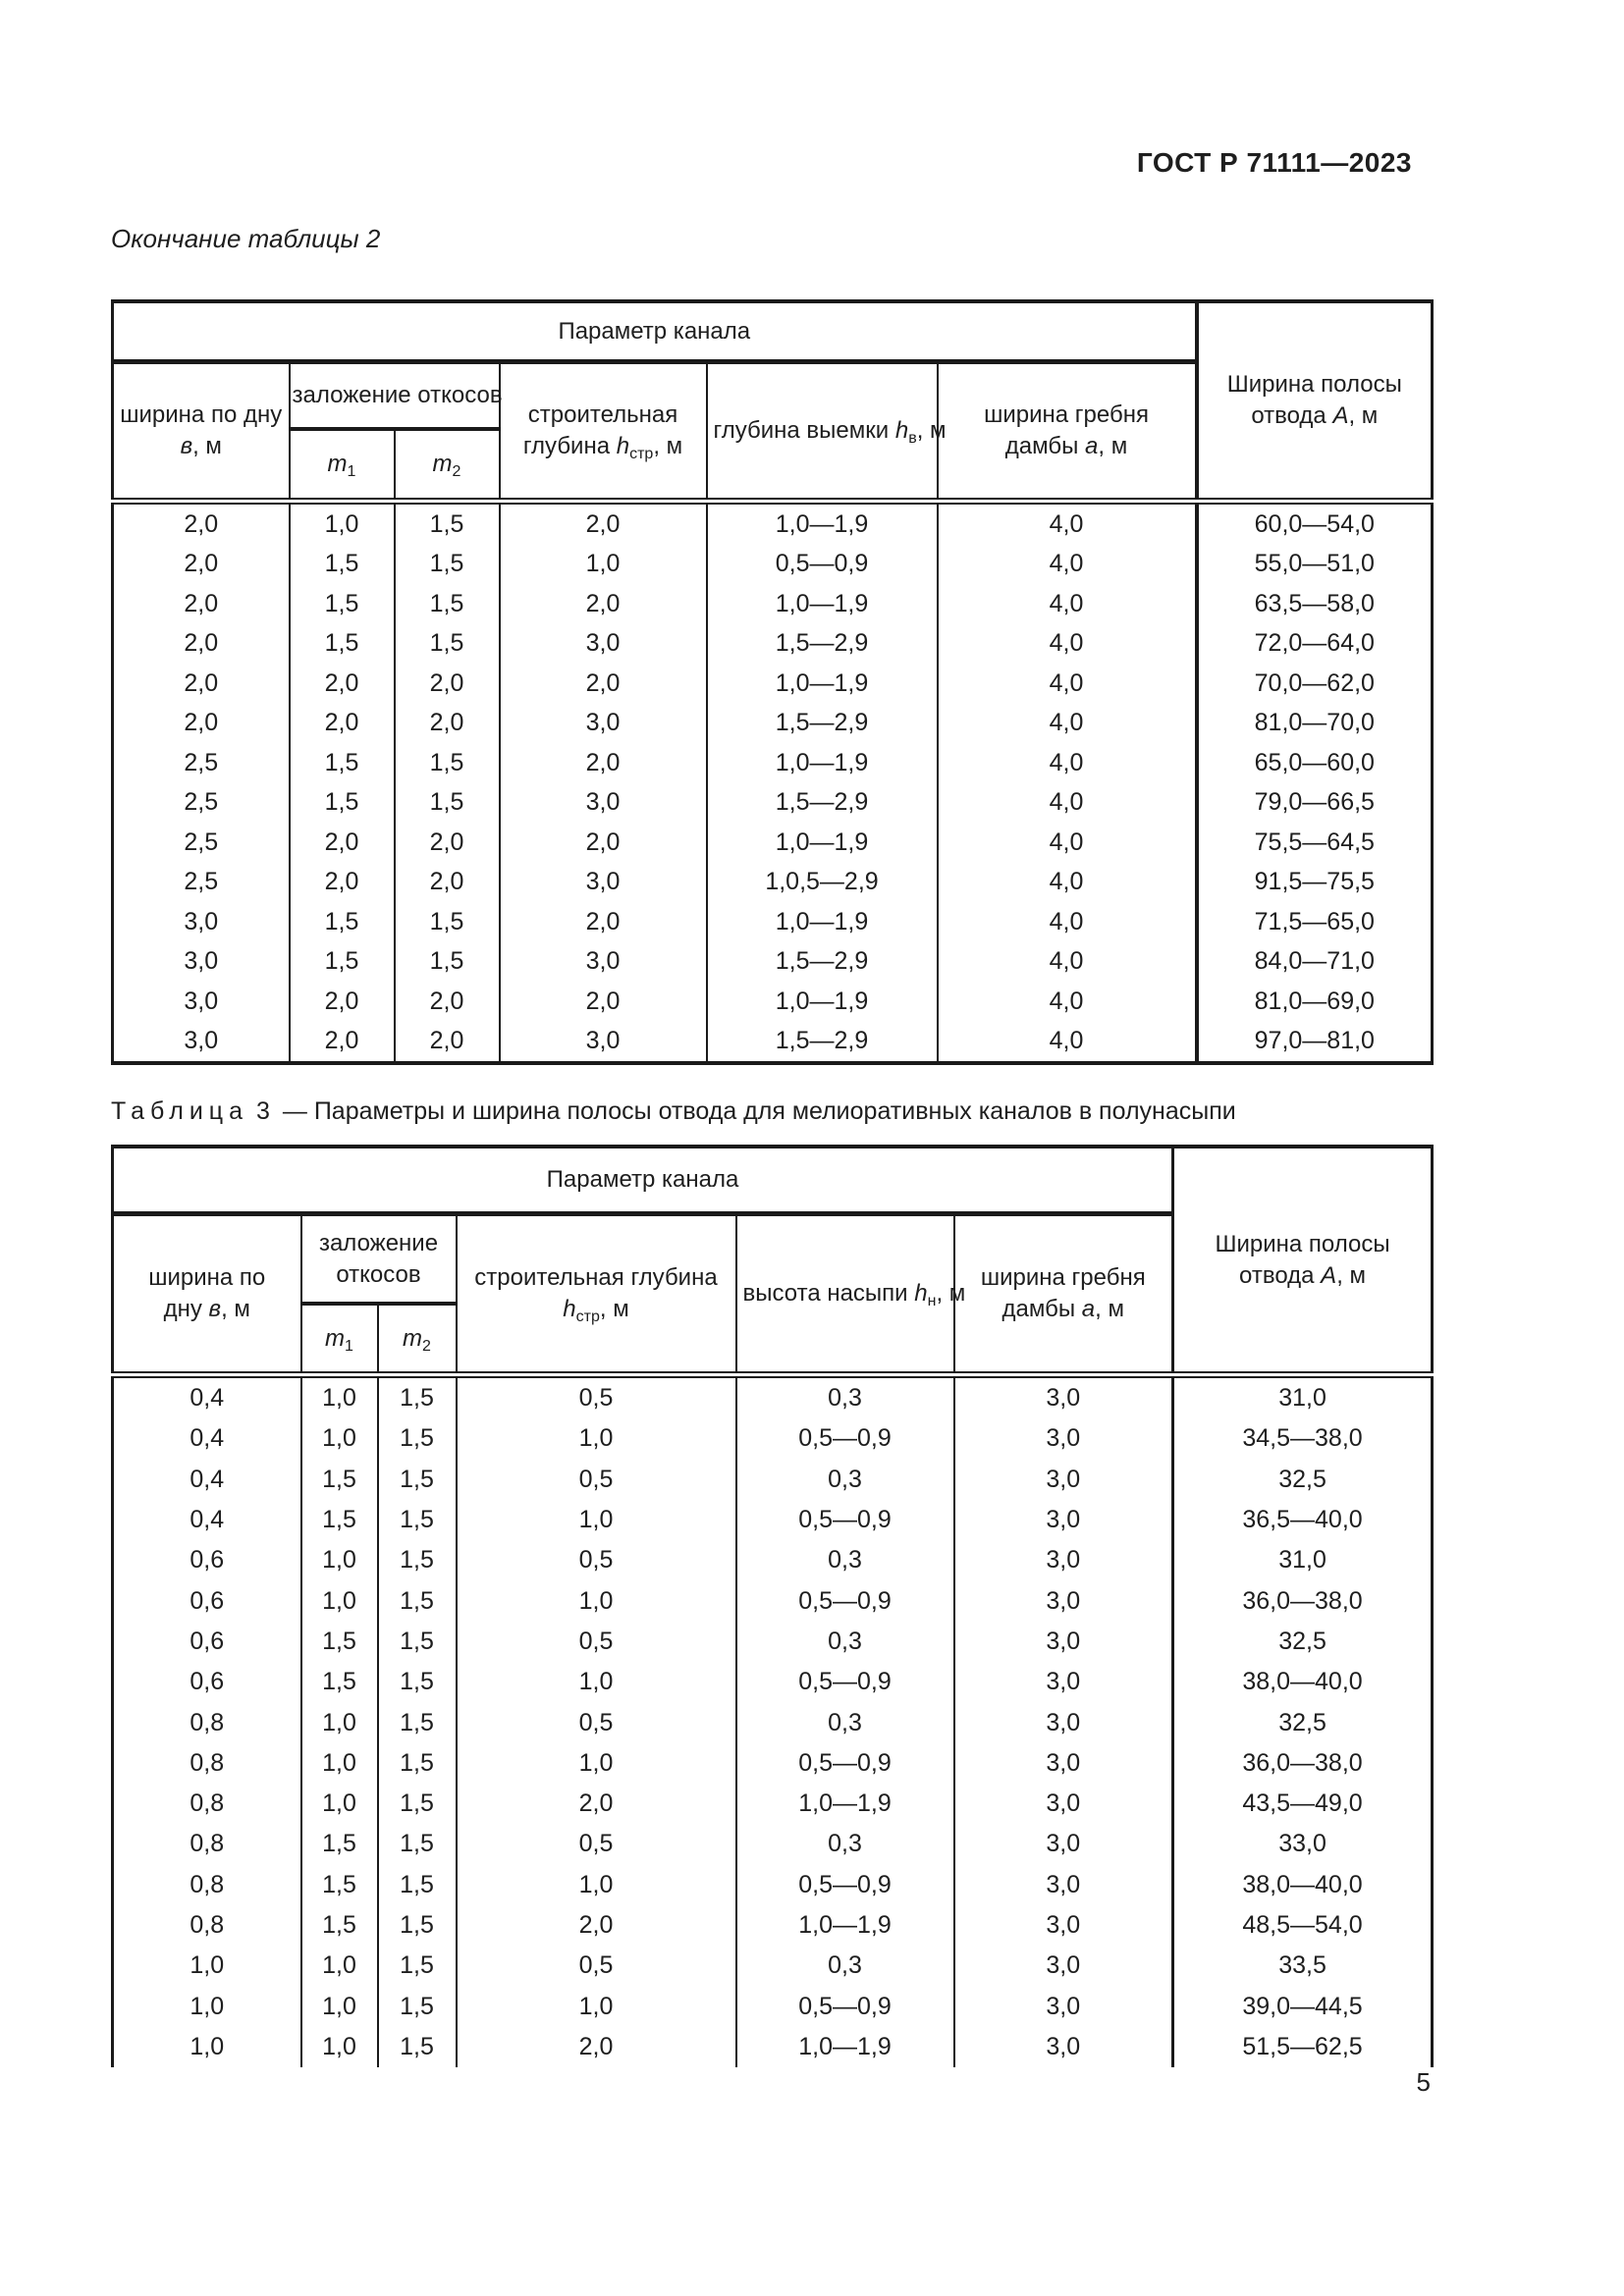  Describe the element at coordinates (1067, 432) in the screenshot. I see `col-header-crest-width: ширина гребня дамбы а, м` at that location.